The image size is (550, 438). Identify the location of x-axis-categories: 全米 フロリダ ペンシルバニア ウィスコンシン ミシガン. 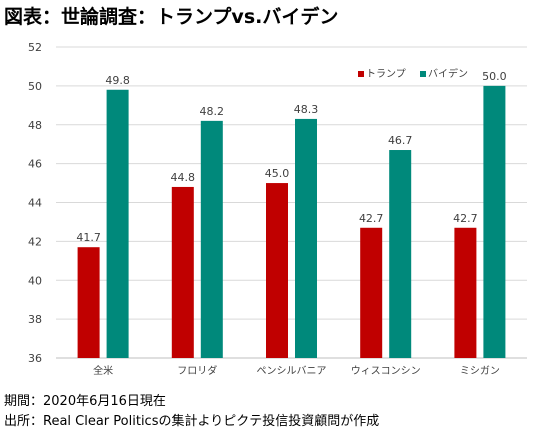
(296, 370).